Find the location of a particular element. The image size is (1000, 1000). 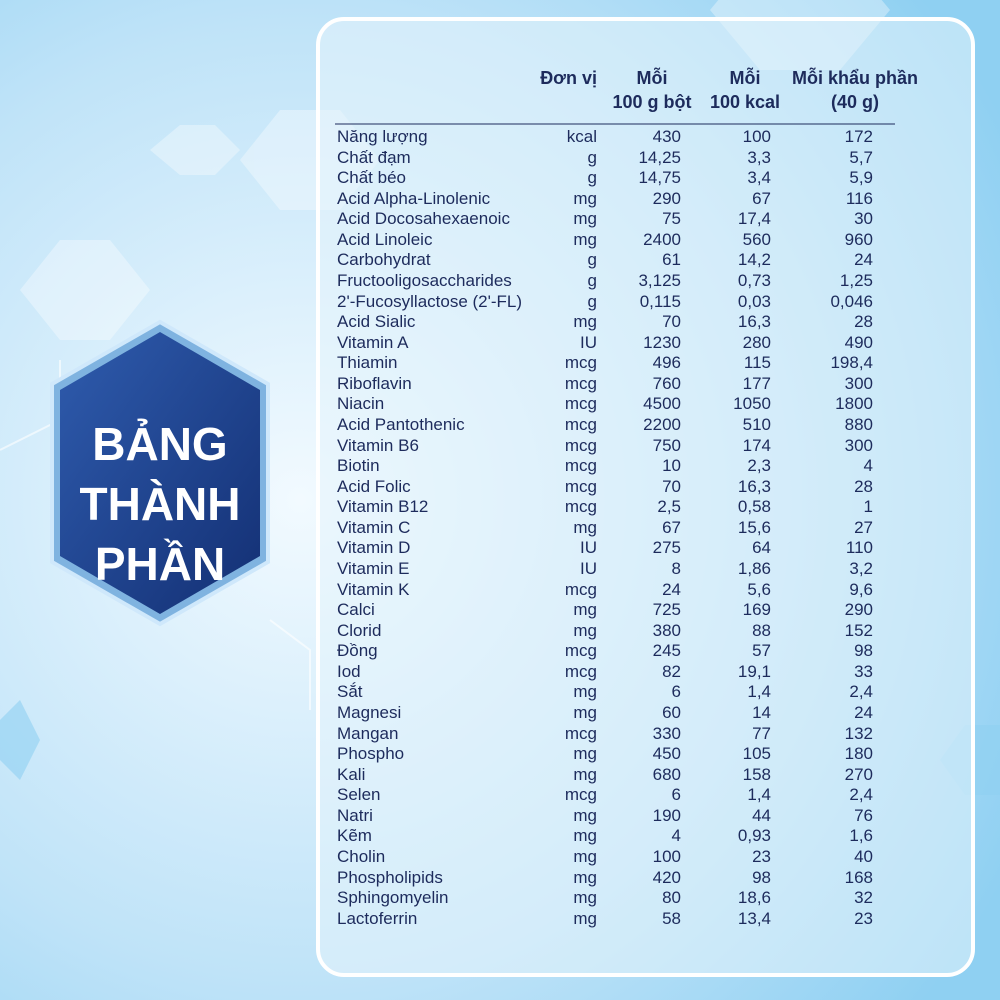

nutrient-name: Acid Pantothenic is located at coordinates (401, 424).